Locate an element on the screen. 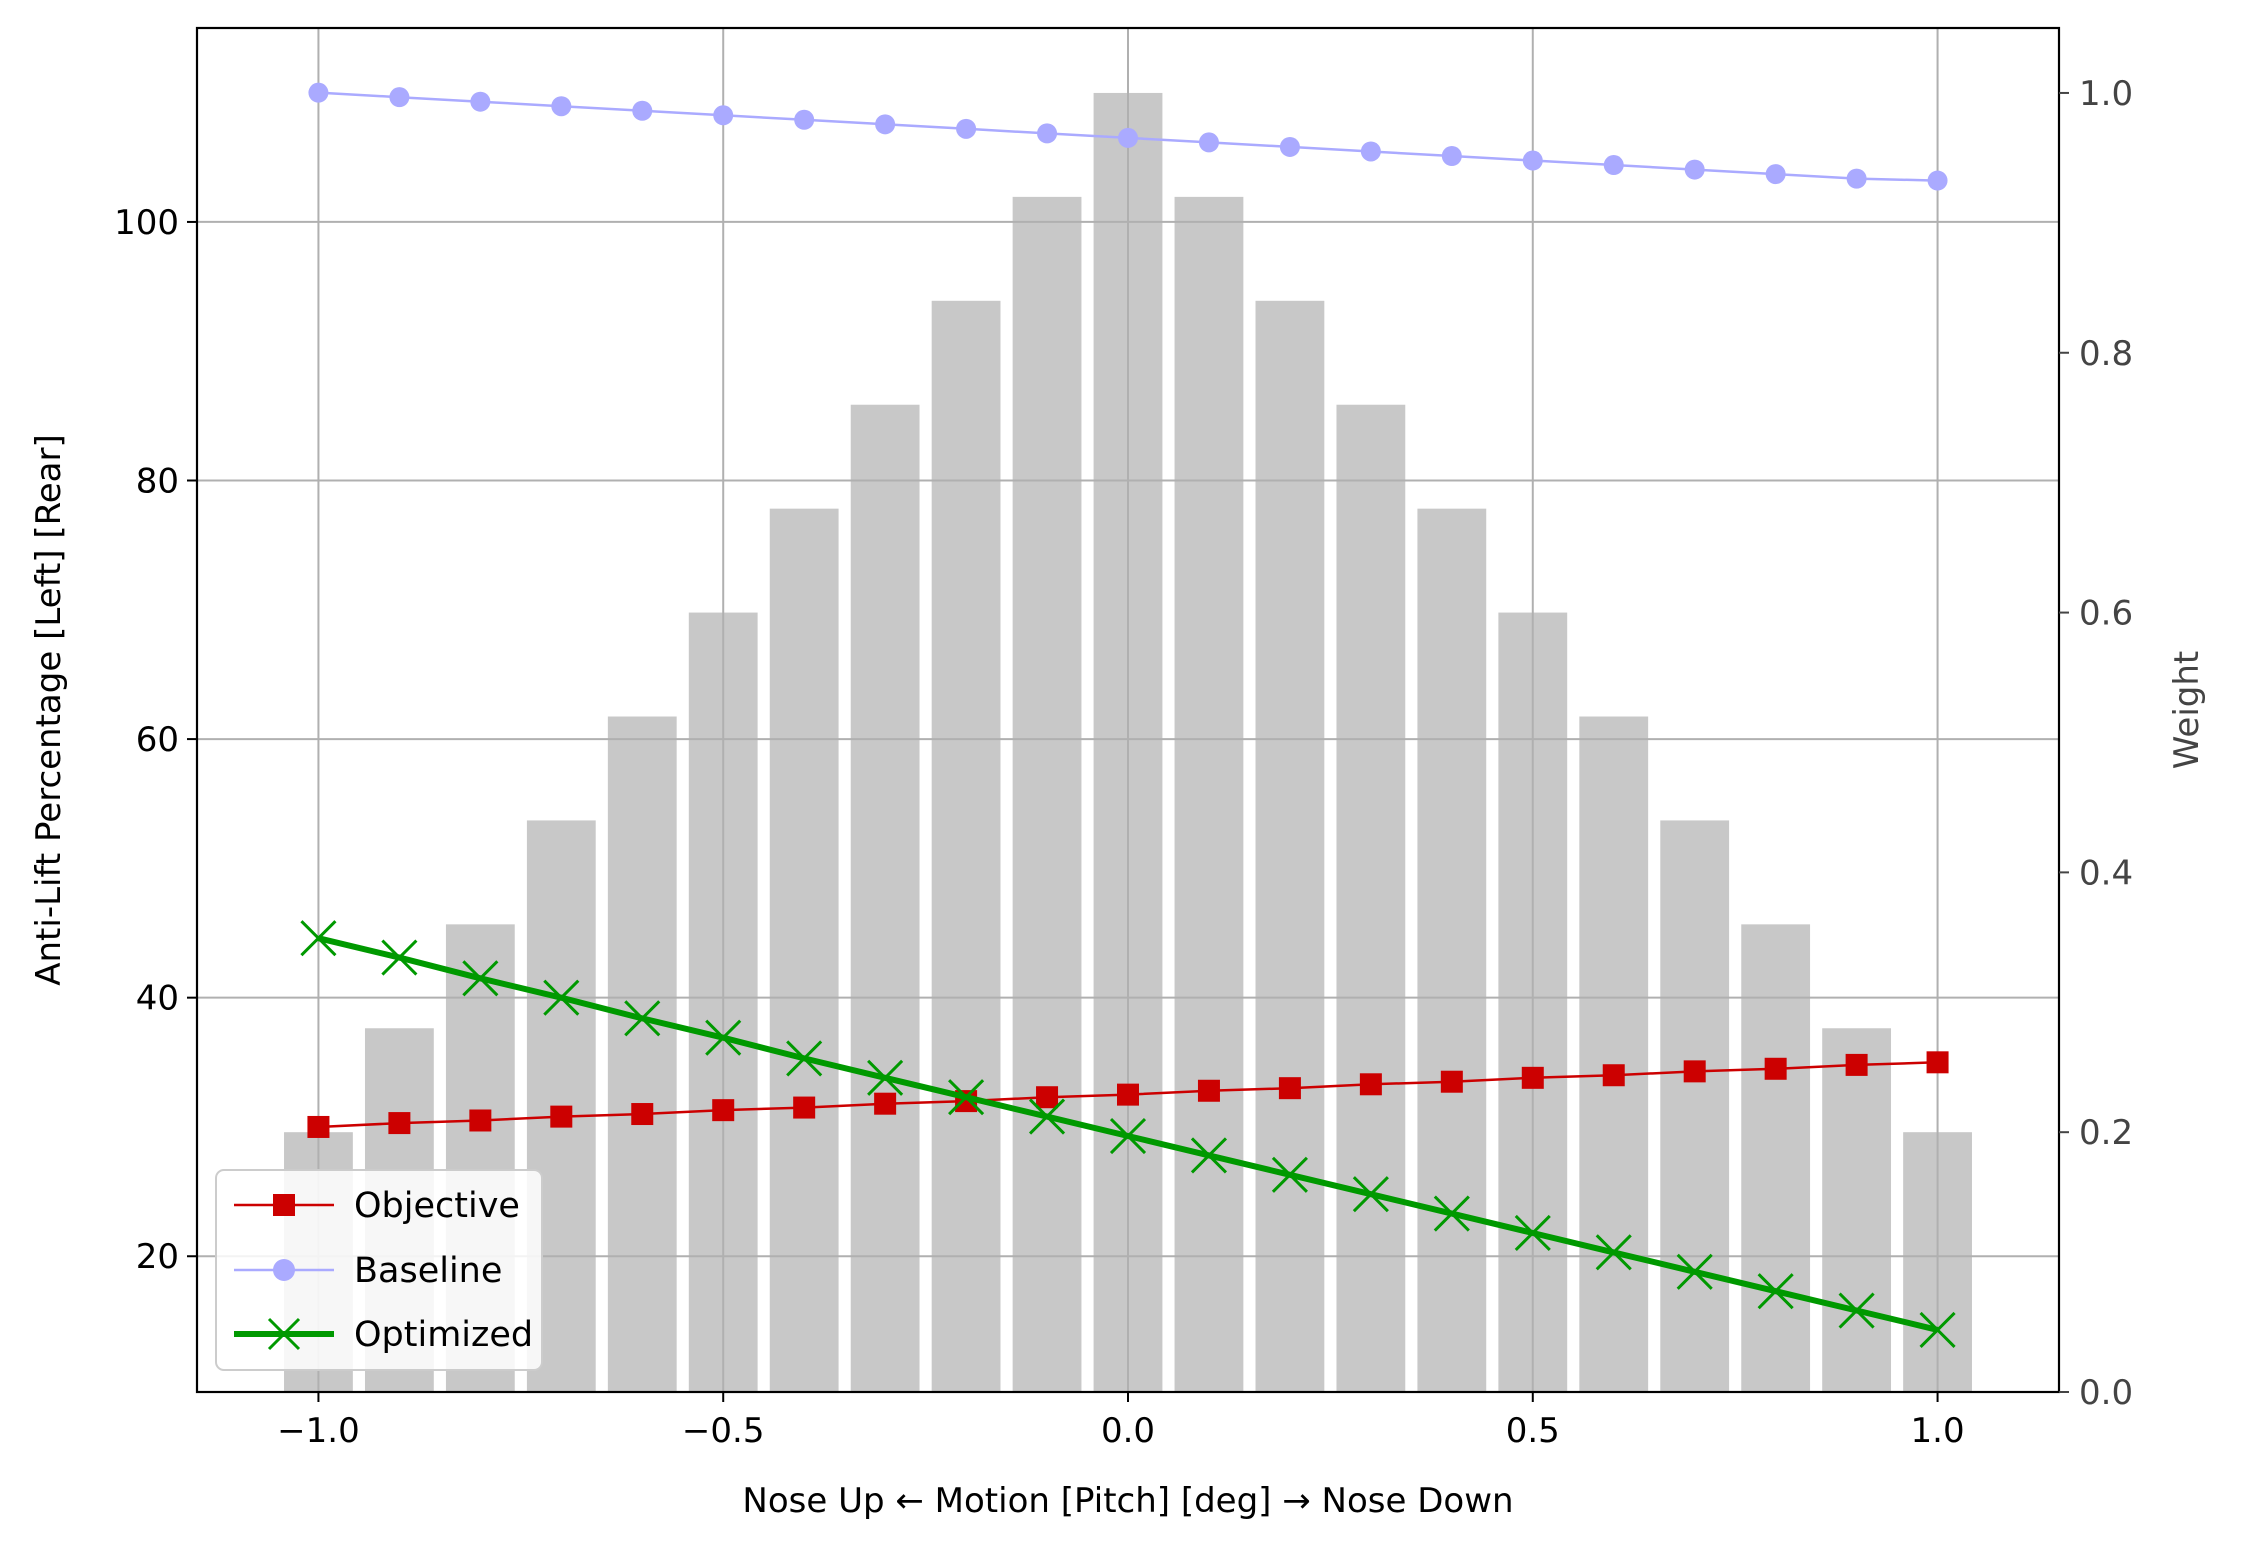  x-tick-label: 0.0 is located at coordinates (1128, 1431).